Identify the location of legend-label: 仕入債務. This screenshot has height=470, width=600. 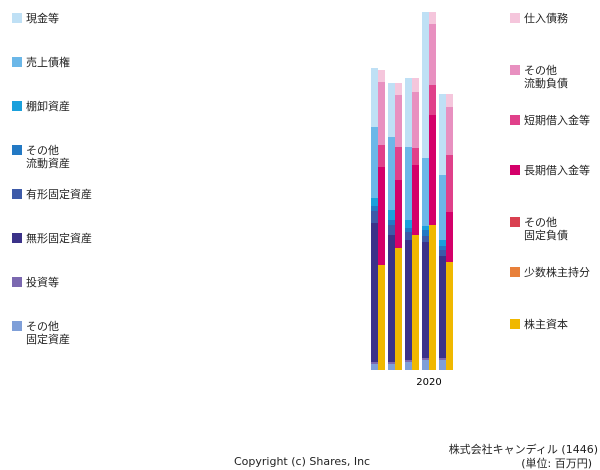
(546, 18).